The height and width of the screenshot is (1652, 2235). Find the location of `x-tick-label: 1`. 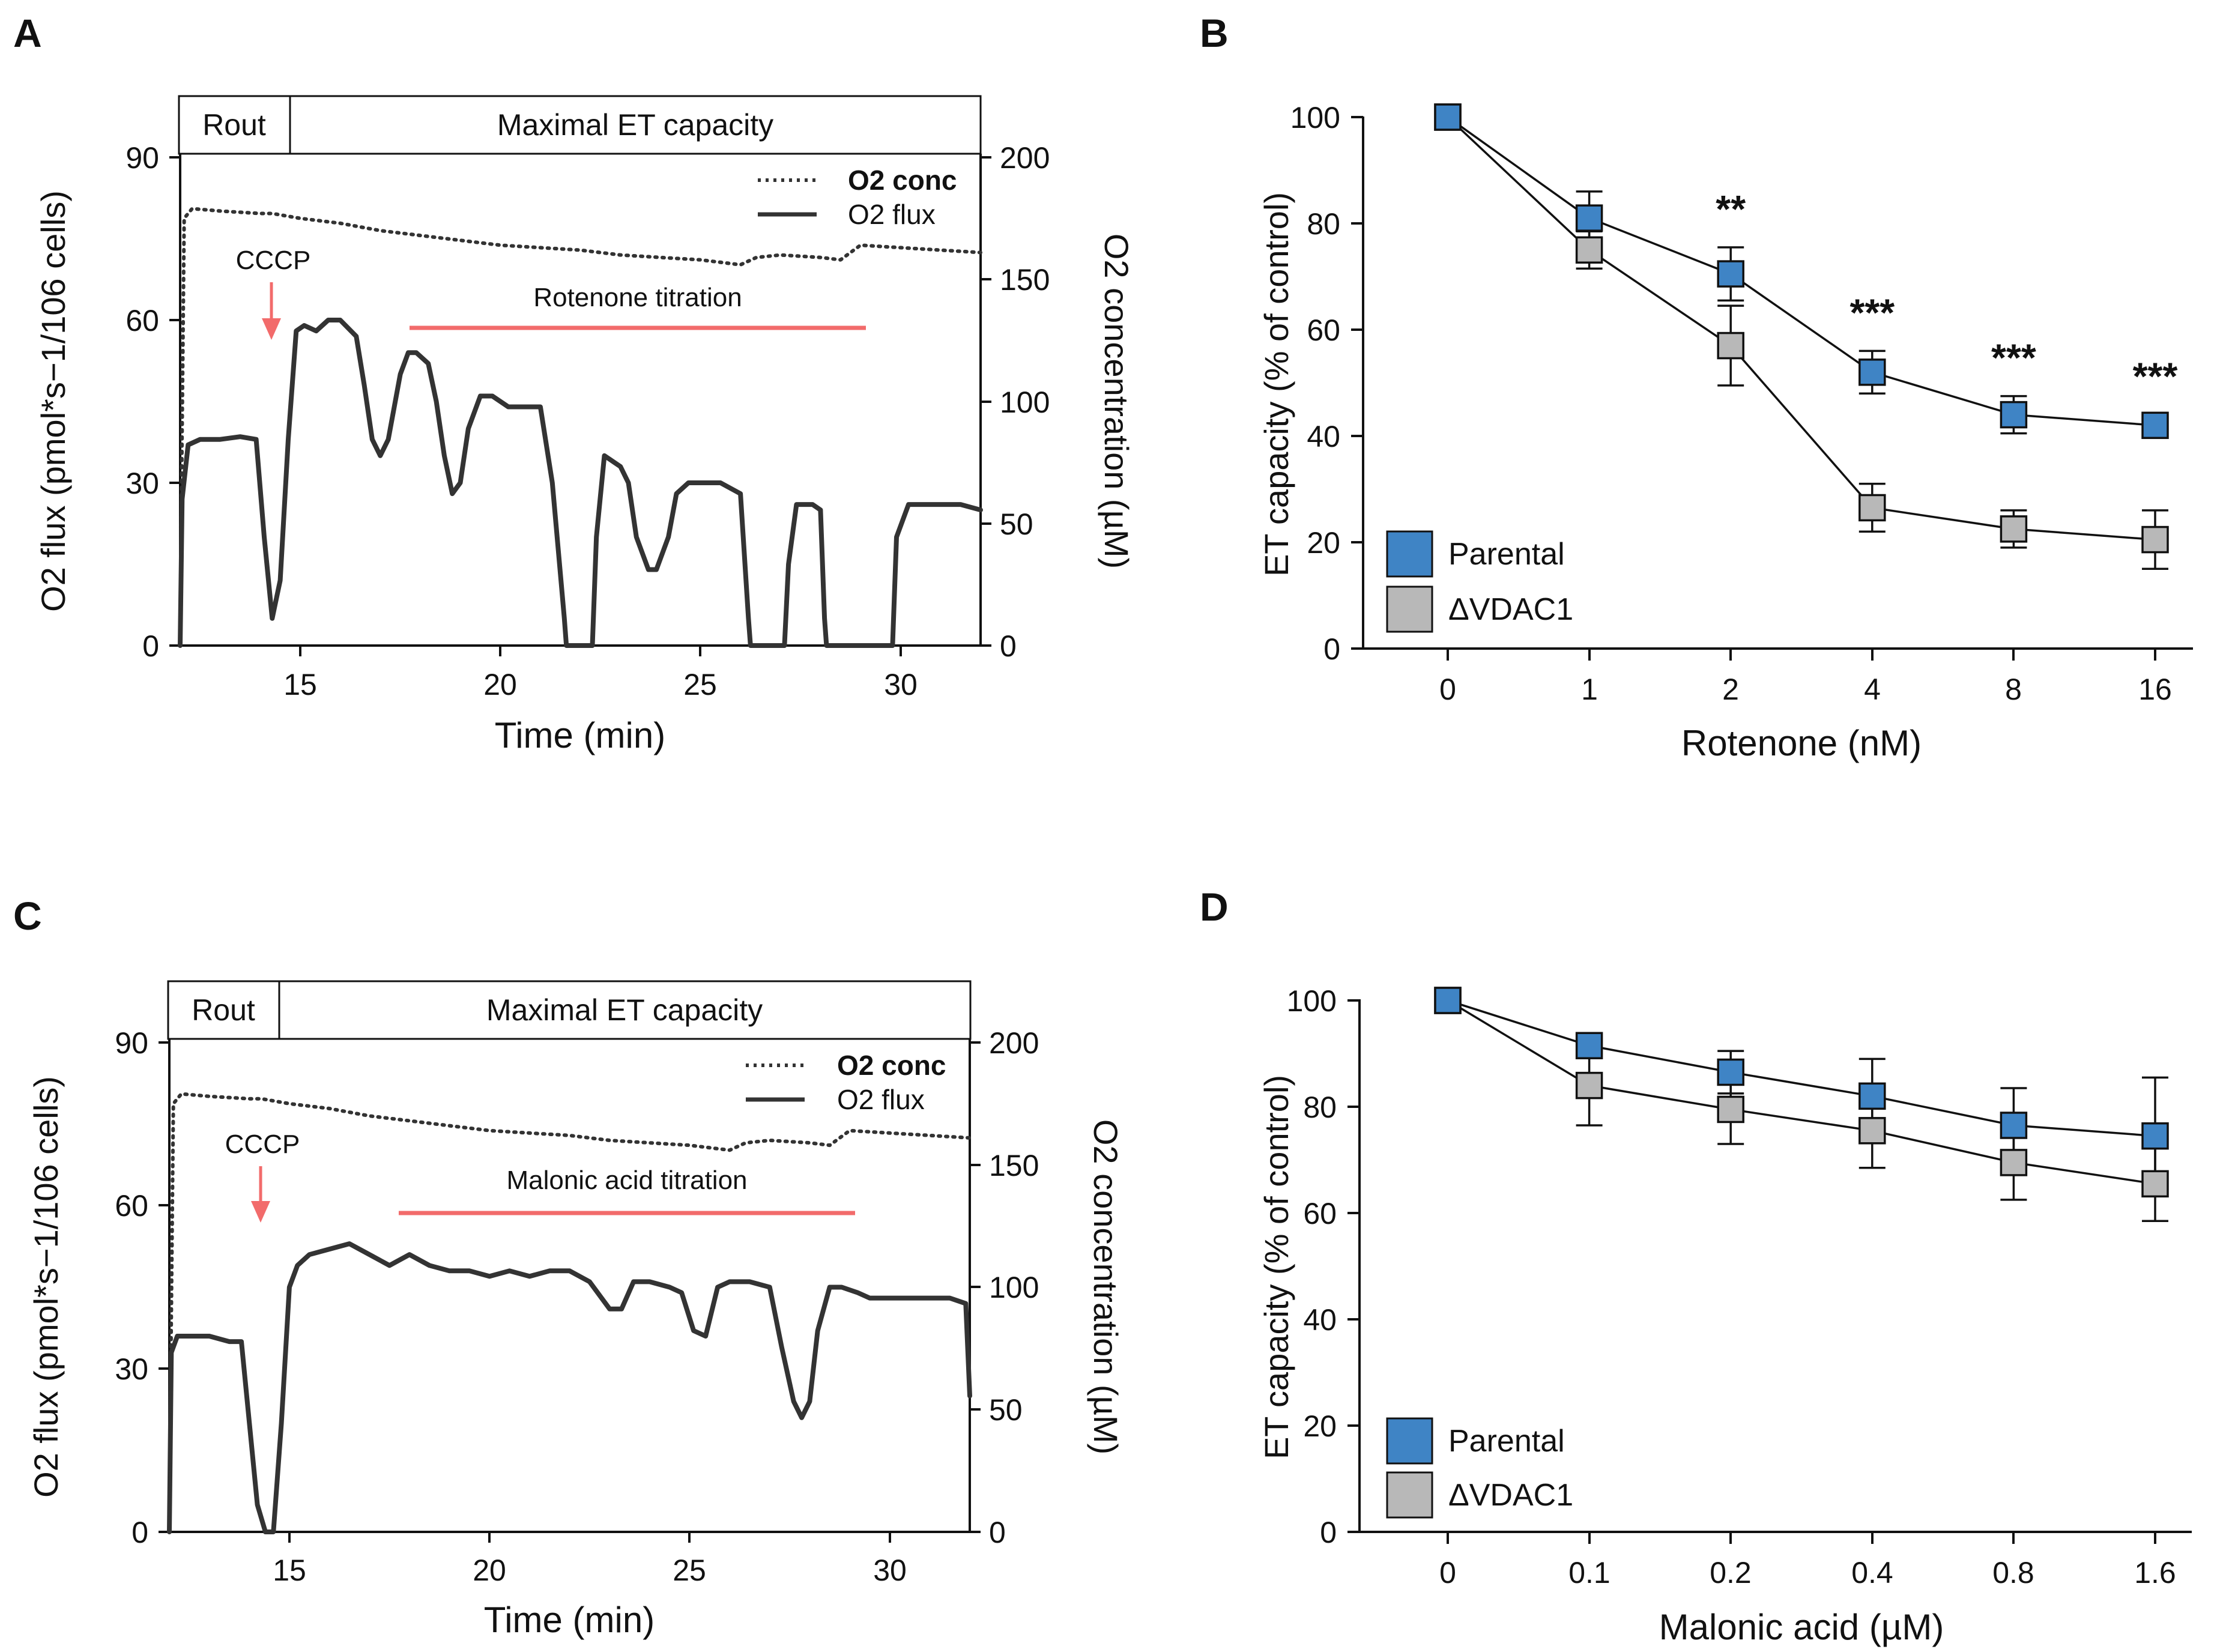

x-tick-label: 1 is located at coordinates (1589, 690).